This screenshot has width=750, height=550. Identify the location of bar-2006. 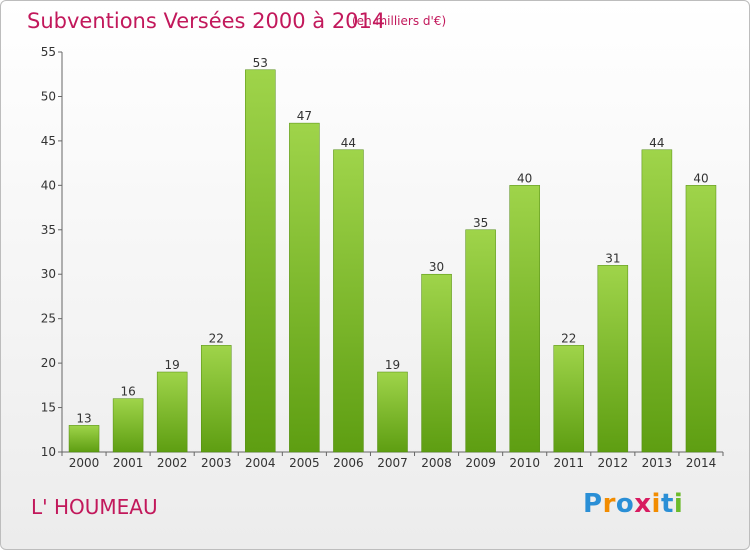
(348, 301).